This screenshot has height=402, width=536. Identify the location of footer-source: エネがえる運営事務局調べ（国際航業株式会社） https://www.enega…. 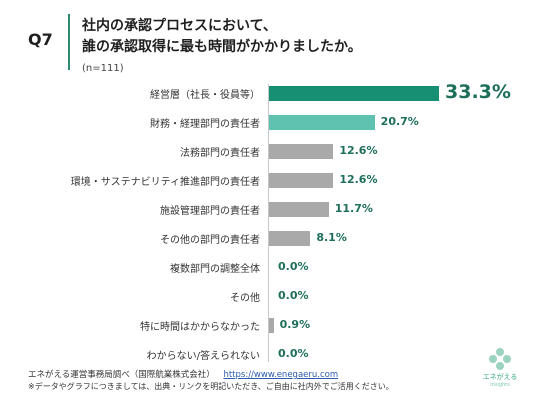
(183, 374).